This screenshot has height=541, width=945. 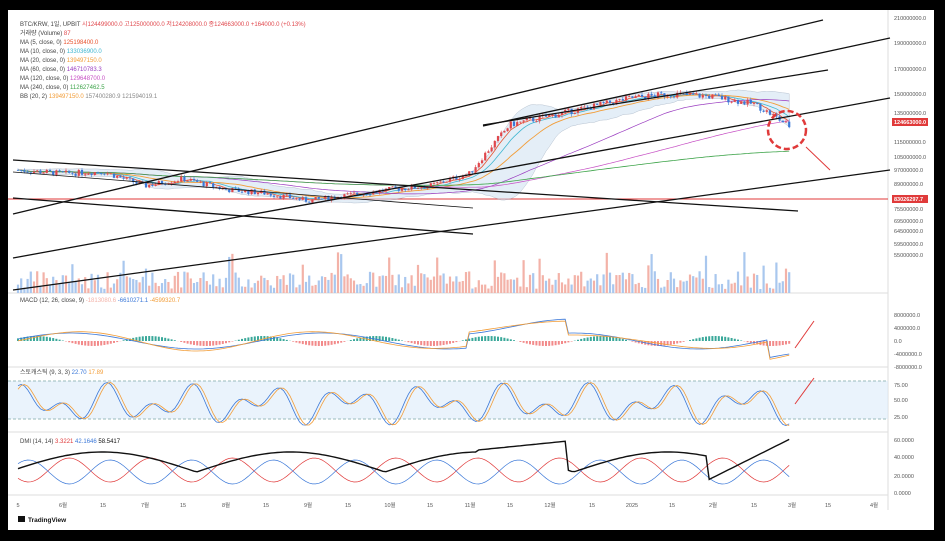 I want to click on legend-stoch: 스토캐스틱 (9, 3, 3) 22.70 17.89, so click(x=62, y=372).